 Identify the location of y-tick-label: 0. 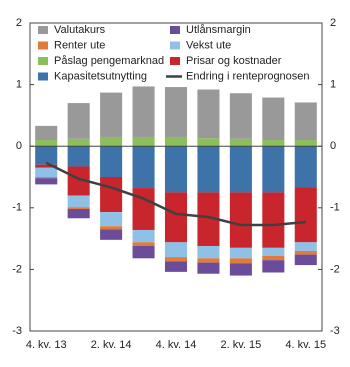
(19, 146).